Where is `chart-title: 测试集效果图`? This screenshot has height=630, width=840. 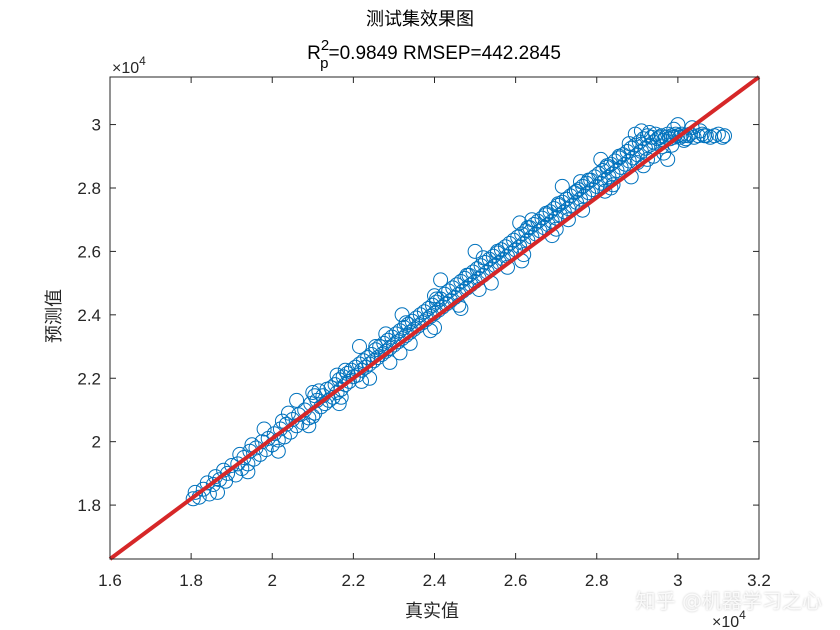 chart-title: 测试集效果图 is located at coordinates (420, 19).